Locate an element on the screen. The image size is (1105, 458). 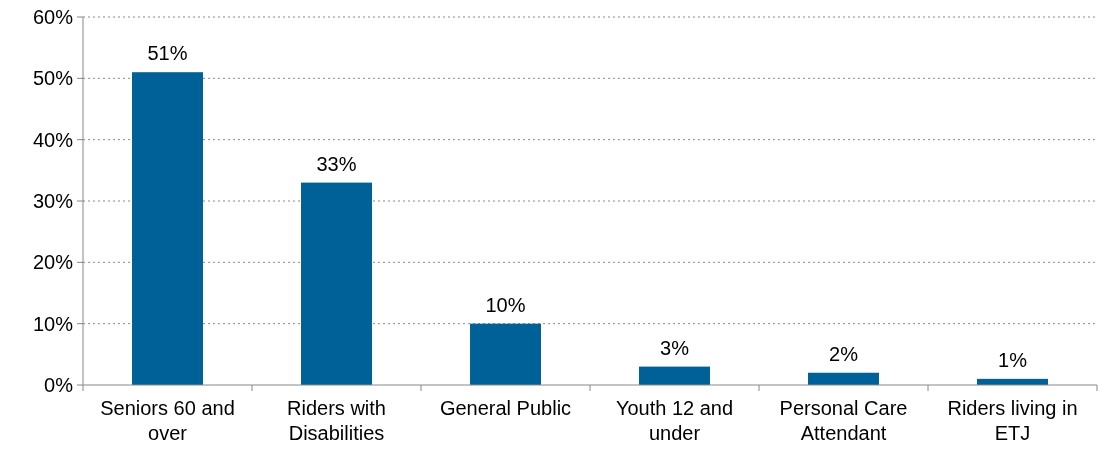
y-tick-label: 10% is located at coordinates (53, 323).